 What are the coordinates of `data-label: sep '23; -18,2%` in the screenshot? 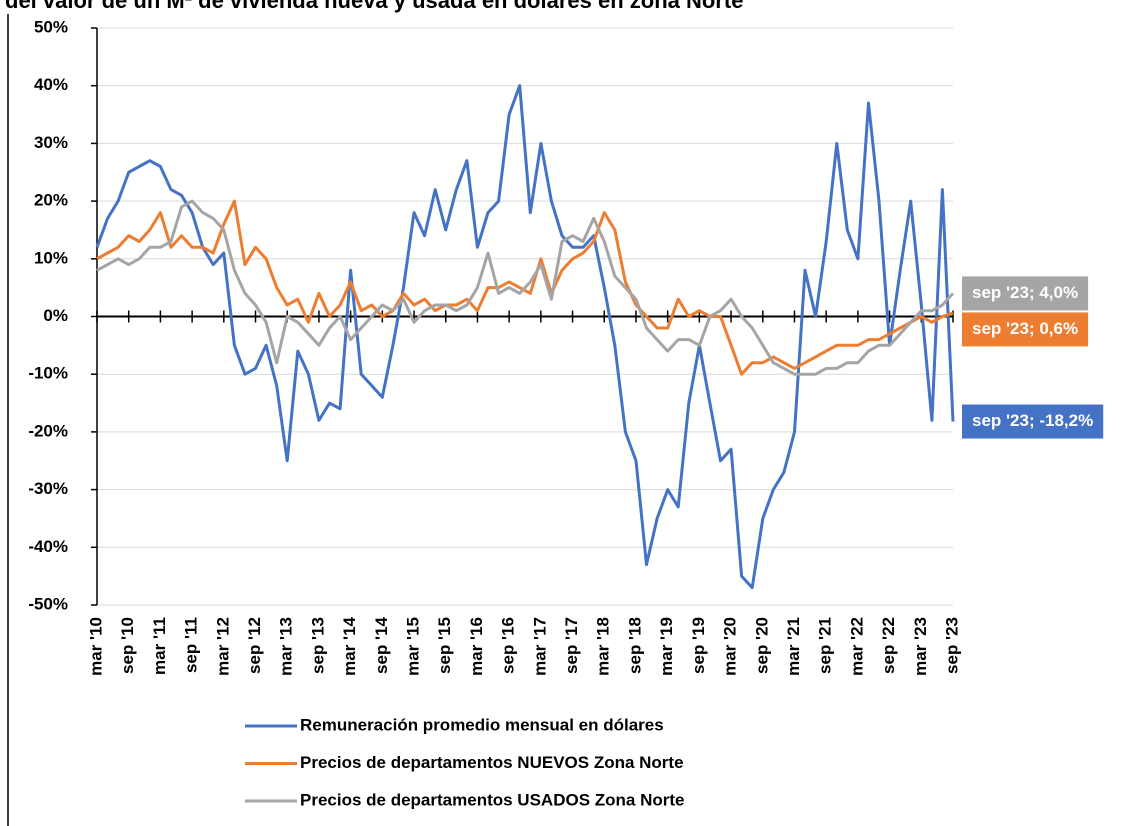 It's located at (1033, 421).